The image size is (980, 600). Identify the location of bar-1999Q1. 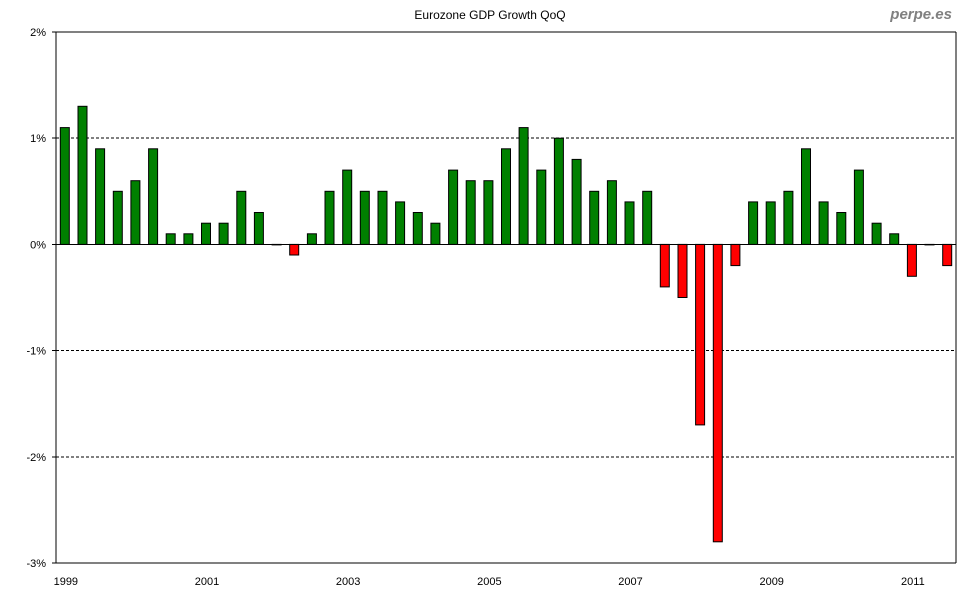
(64, 186).